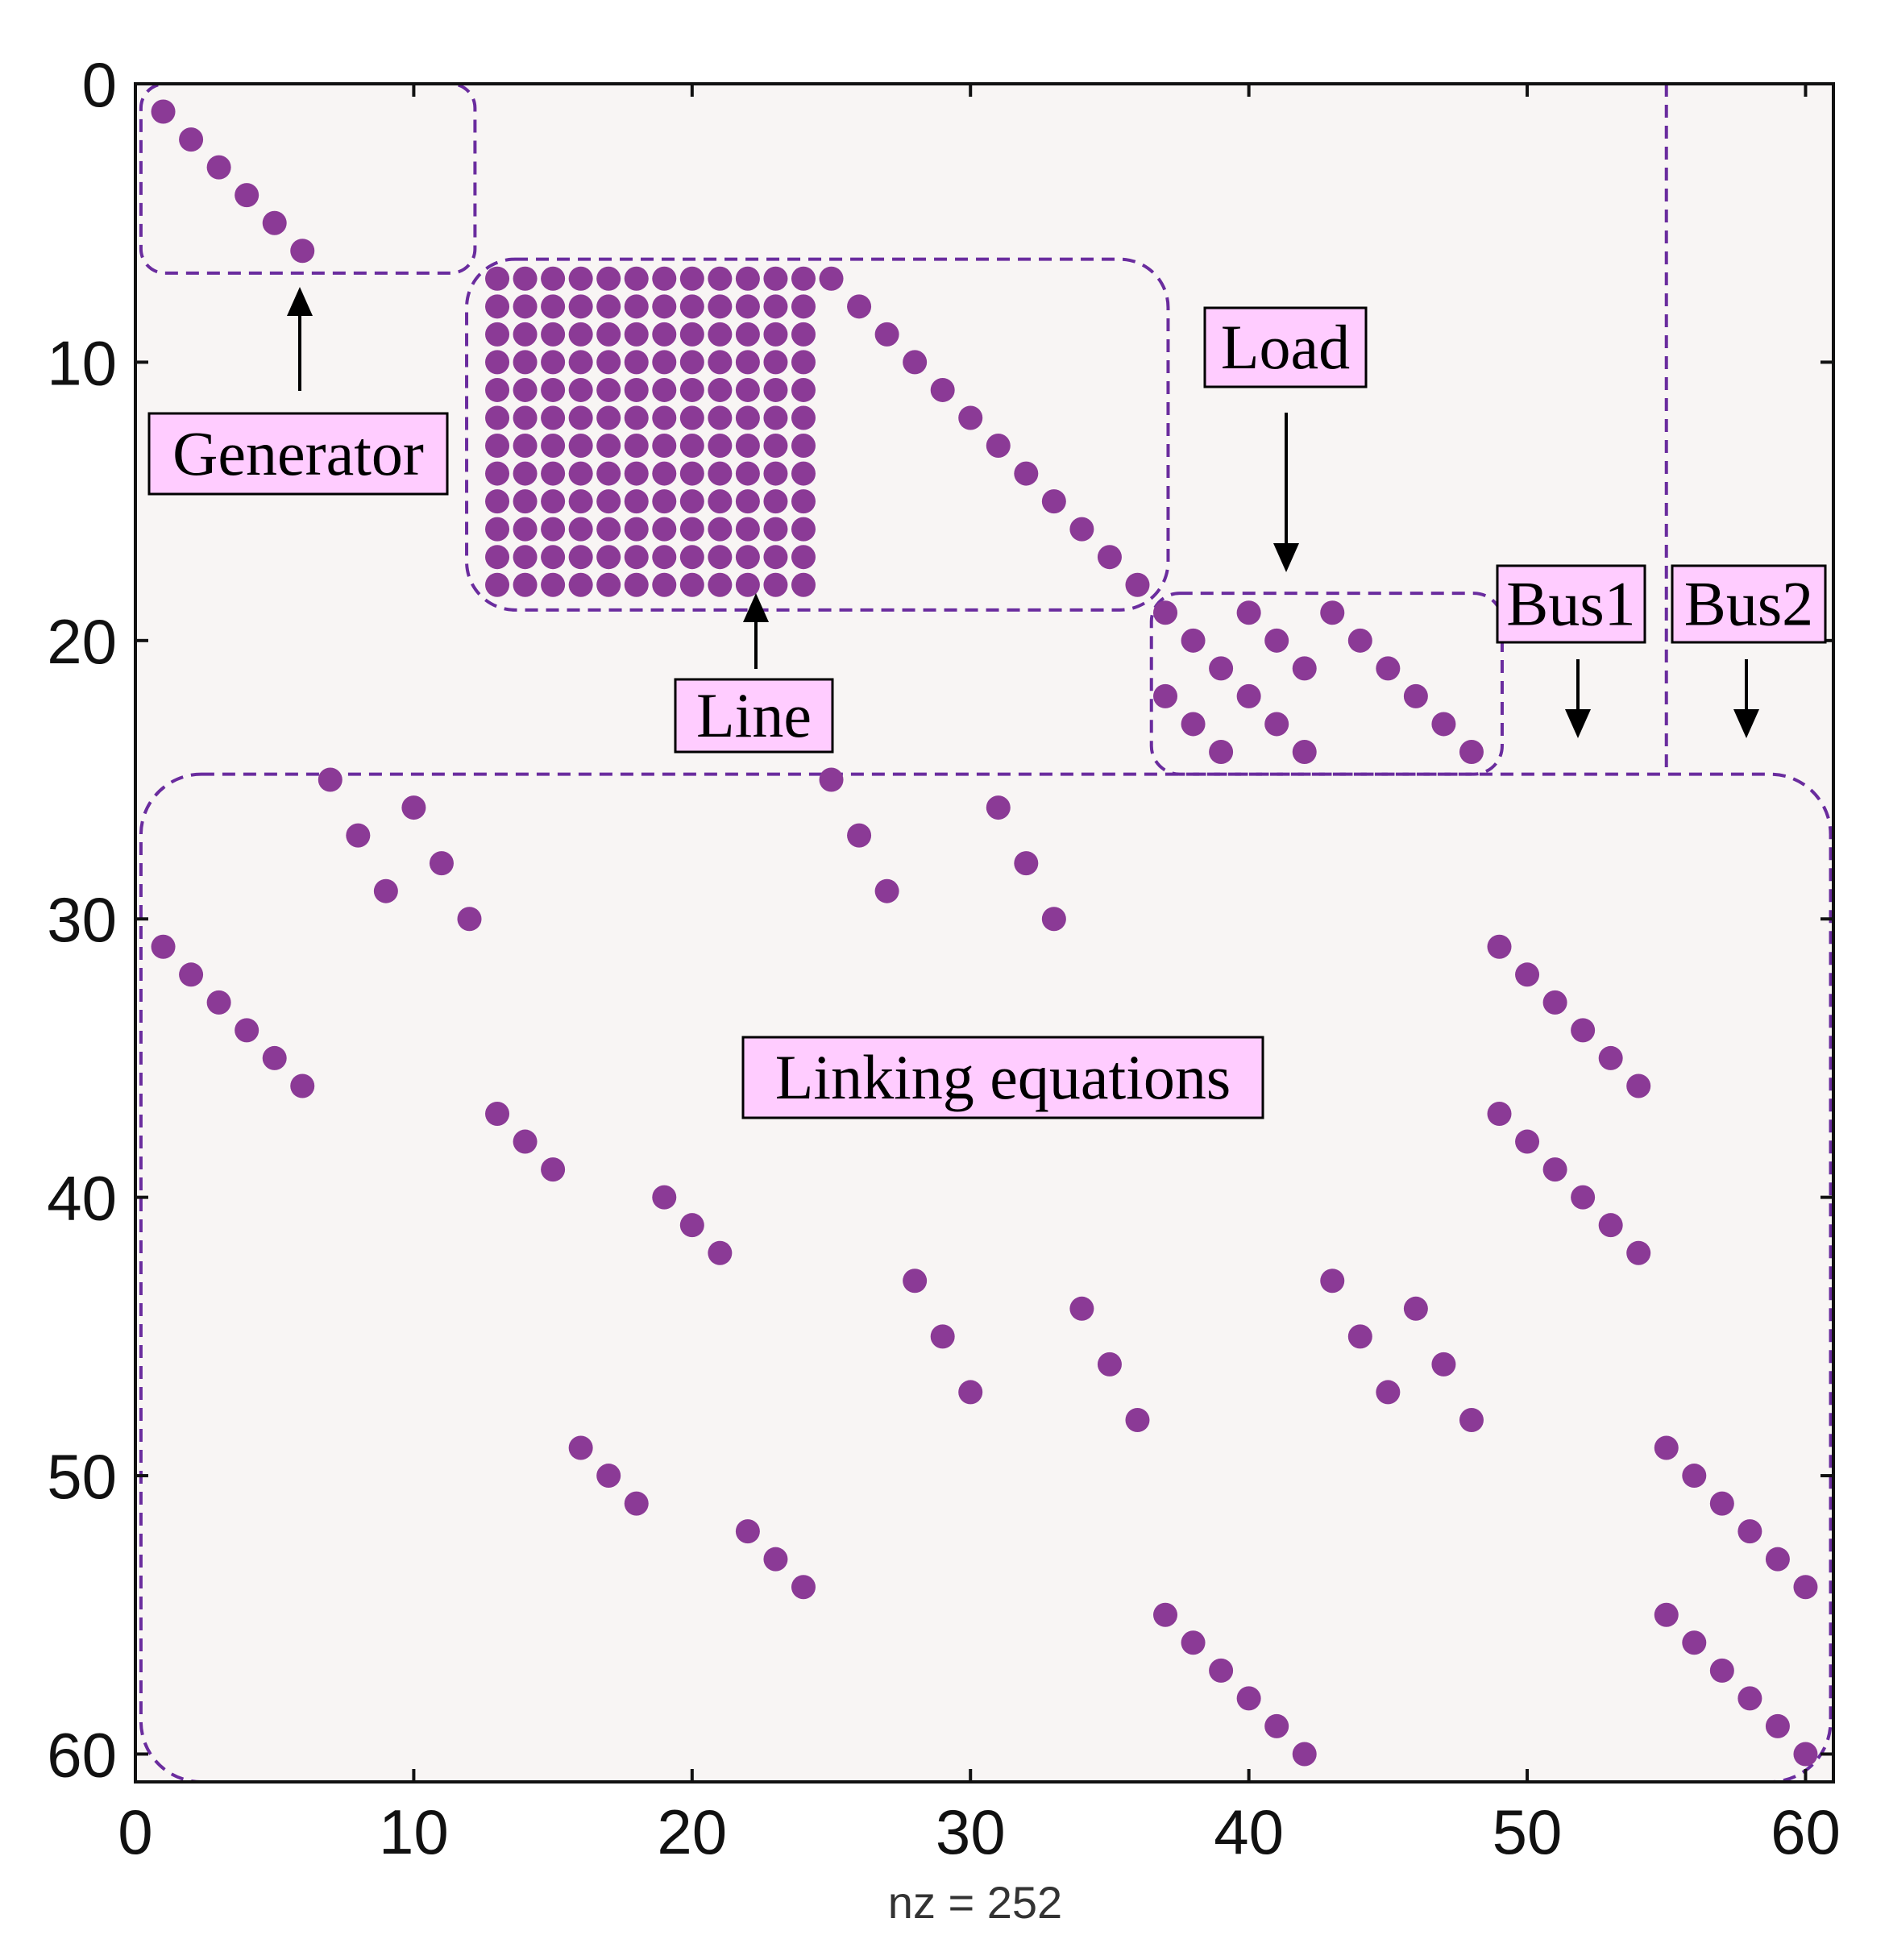  What do you see at coordinates (82, 919) in the screenshot?
I see `y-tick-label: 30` at bounding box center [82, 919].